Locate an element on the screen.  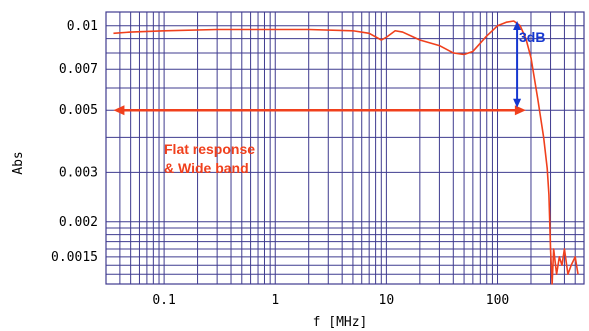
x-tick-label: 1 is located at coordinates (275, 300).